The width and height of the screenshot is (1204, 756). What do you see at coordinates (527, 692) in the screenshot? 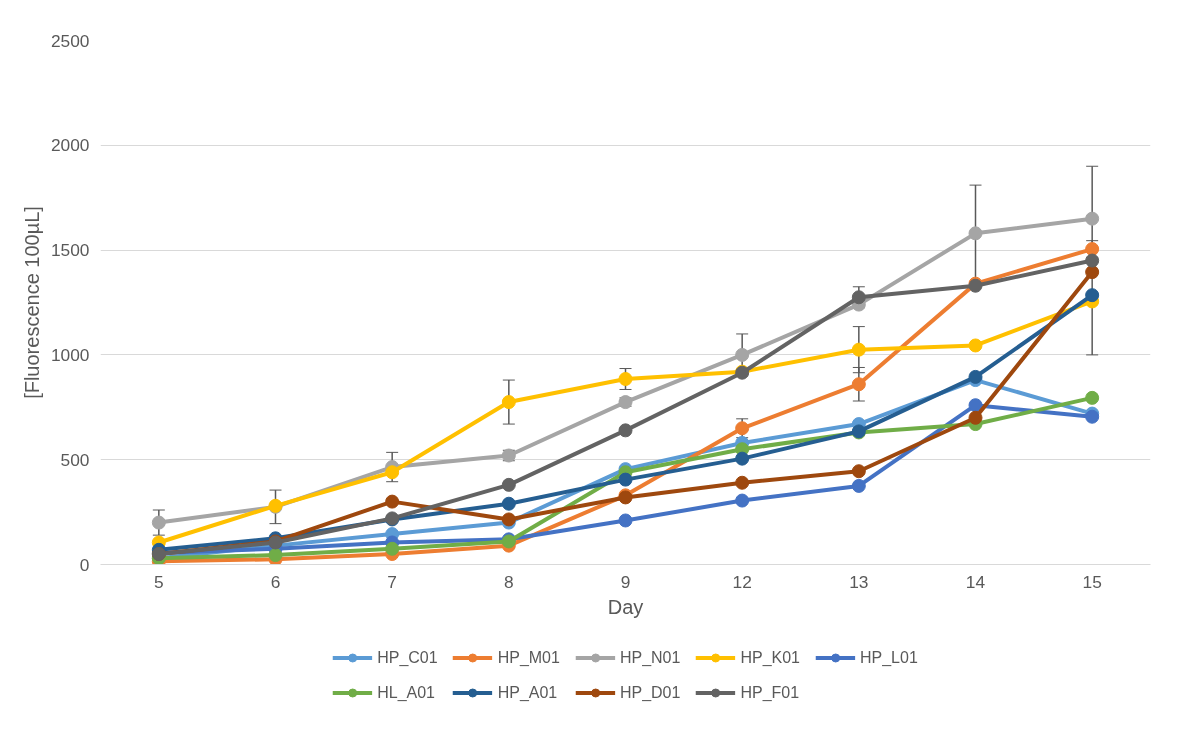
I see `legend-label: HP_A01` at bounding box center [527, 692].